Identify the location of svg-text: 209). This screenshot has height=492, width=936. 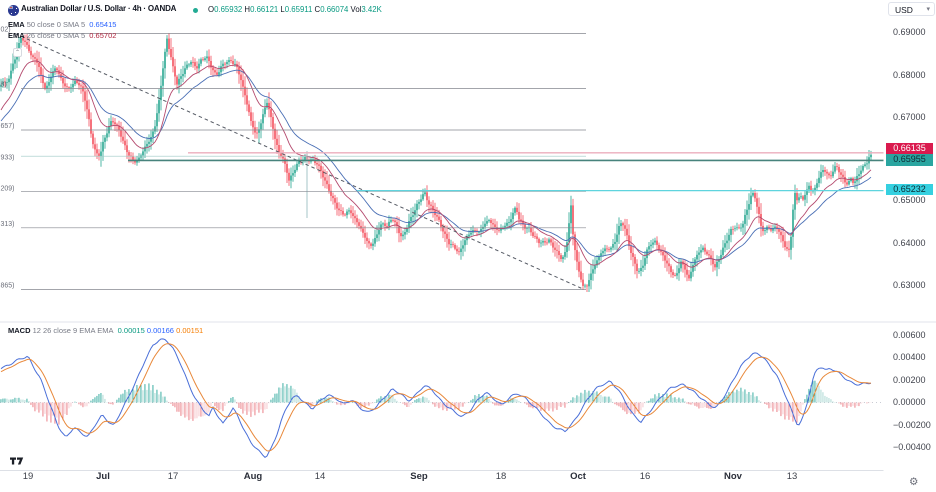
(8, 189).